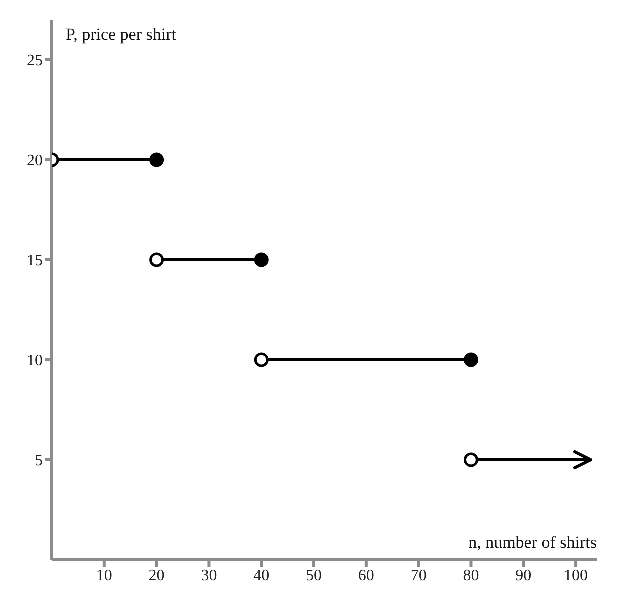  What do you see at coordinates (366, 575) in the screenshot?
I see `x-tick-label: 60` at bounding box center [366, 575].